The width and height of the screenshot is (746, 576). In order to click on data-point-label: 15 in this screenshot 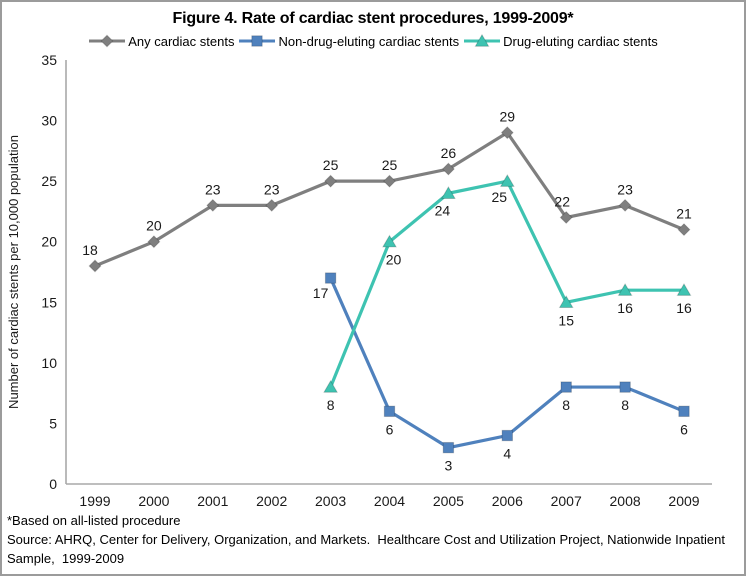, I will do `click(566, 320)`.